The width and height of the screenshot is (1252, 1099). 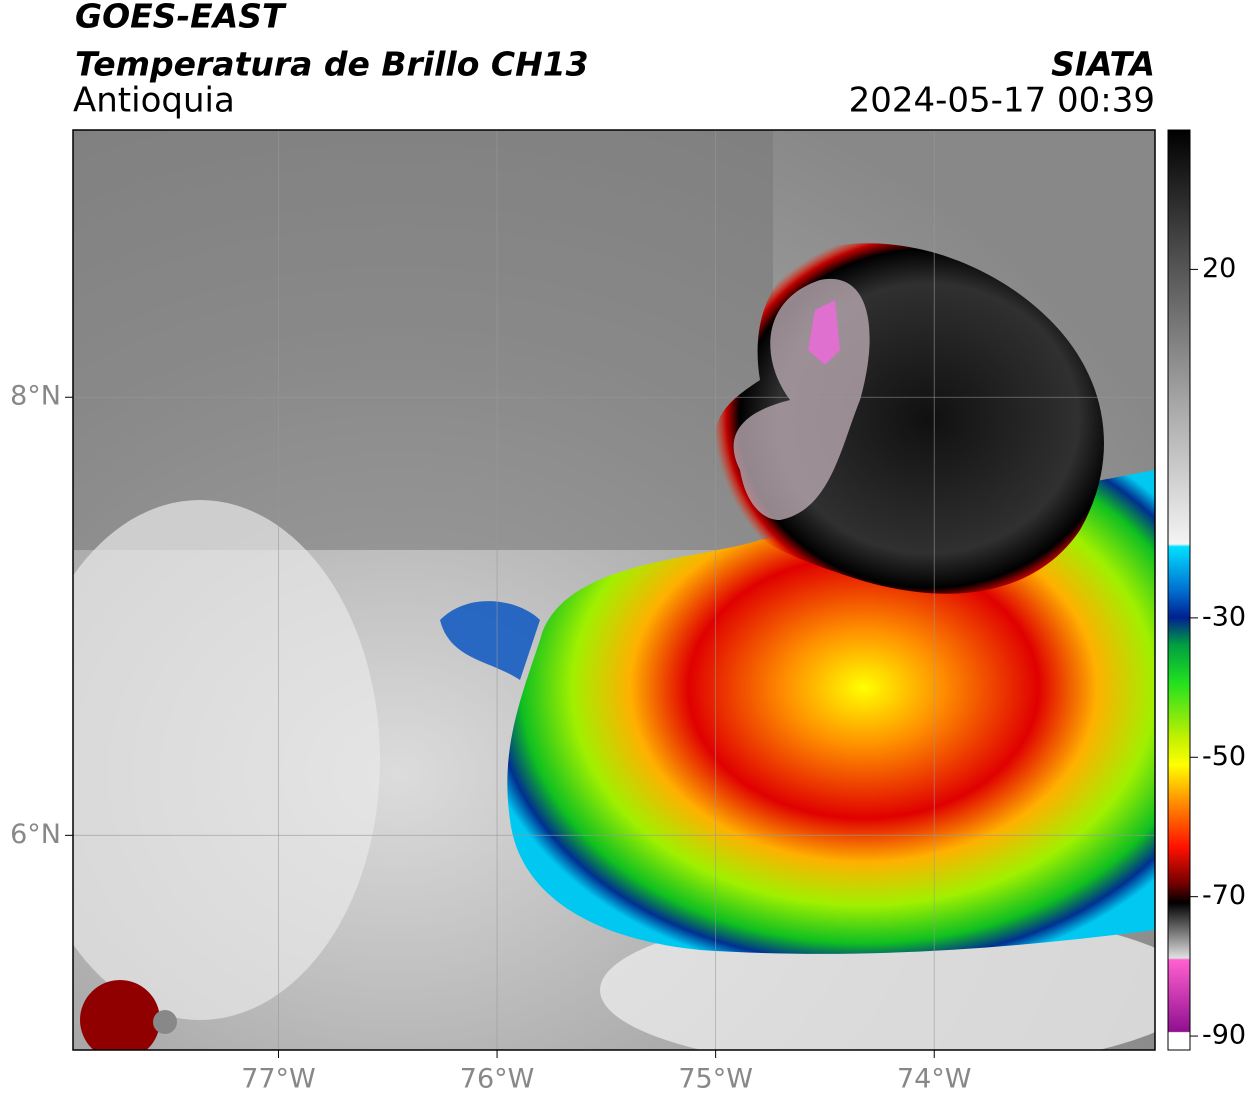 What do you see at coordinates (1224, 1035) in the screenshot?
I see `colorbar-tick-label: -90` at bounding box center [1224, 1035].